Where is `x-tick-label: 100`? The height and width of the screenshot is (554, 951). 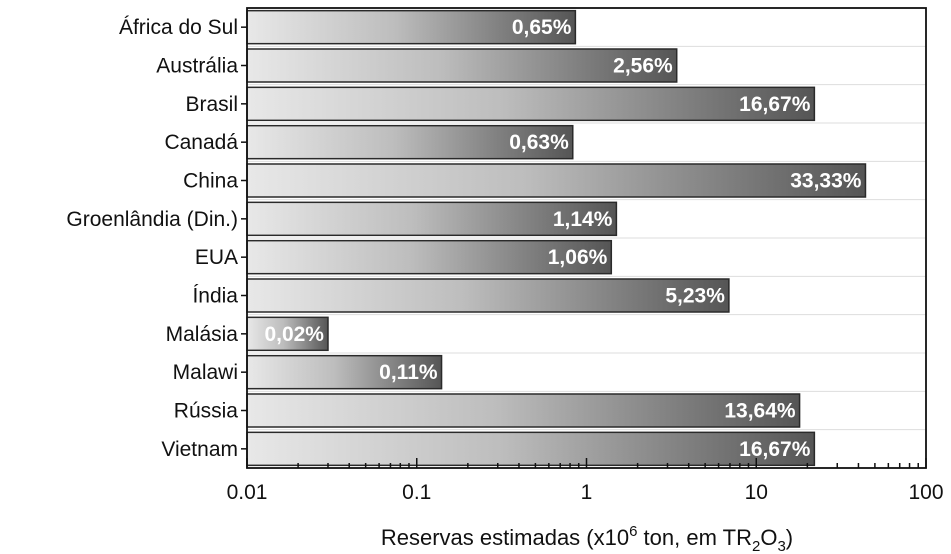
x-tick-label: 100 is located at coordinates (925, 492).